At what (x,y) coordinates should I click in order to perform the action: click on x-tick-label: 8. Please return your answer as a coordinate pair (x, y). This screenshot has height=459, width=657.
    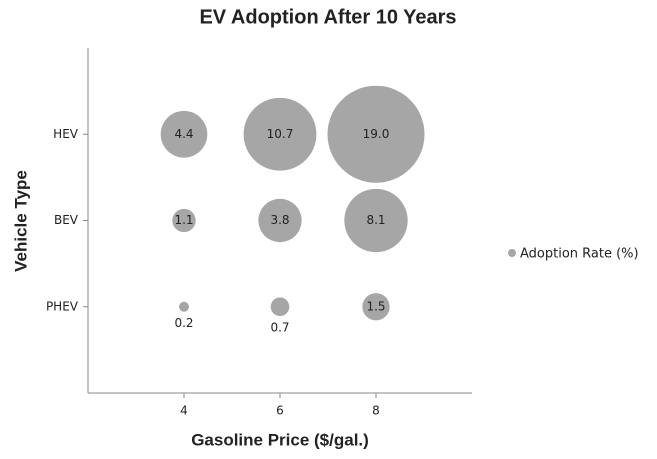
    Looking at the image, I should click on (376, 411).